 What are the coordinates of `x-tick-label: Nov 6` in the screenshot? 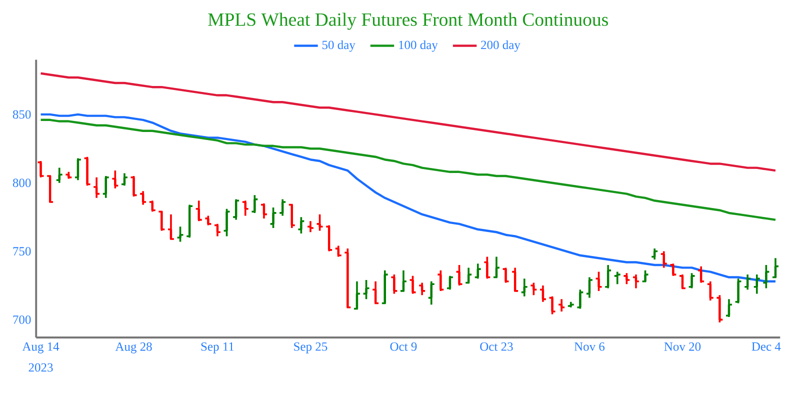 It's located at (589, 346).